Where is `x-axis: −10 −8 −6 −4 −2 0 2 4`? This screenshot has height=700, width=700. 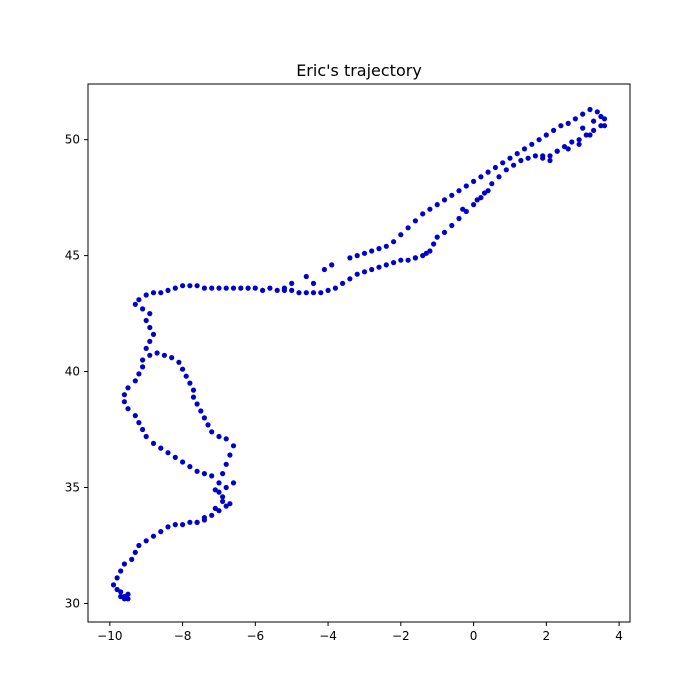
x-axis: −10 −8 −6 −4 −2 0 2 4 is located at coordinates (360, 632).